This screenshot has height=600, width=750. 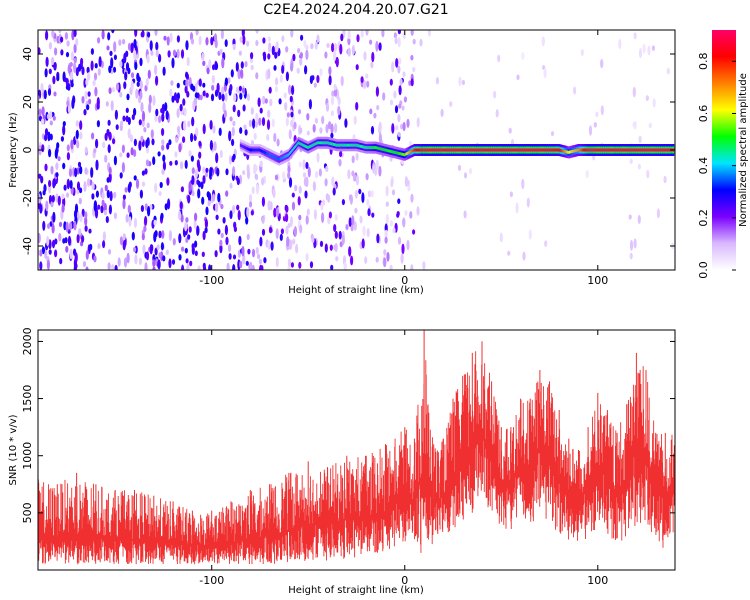 I want to click on snr-x-label: Height of straight line (km), so click(x=356, y=590).